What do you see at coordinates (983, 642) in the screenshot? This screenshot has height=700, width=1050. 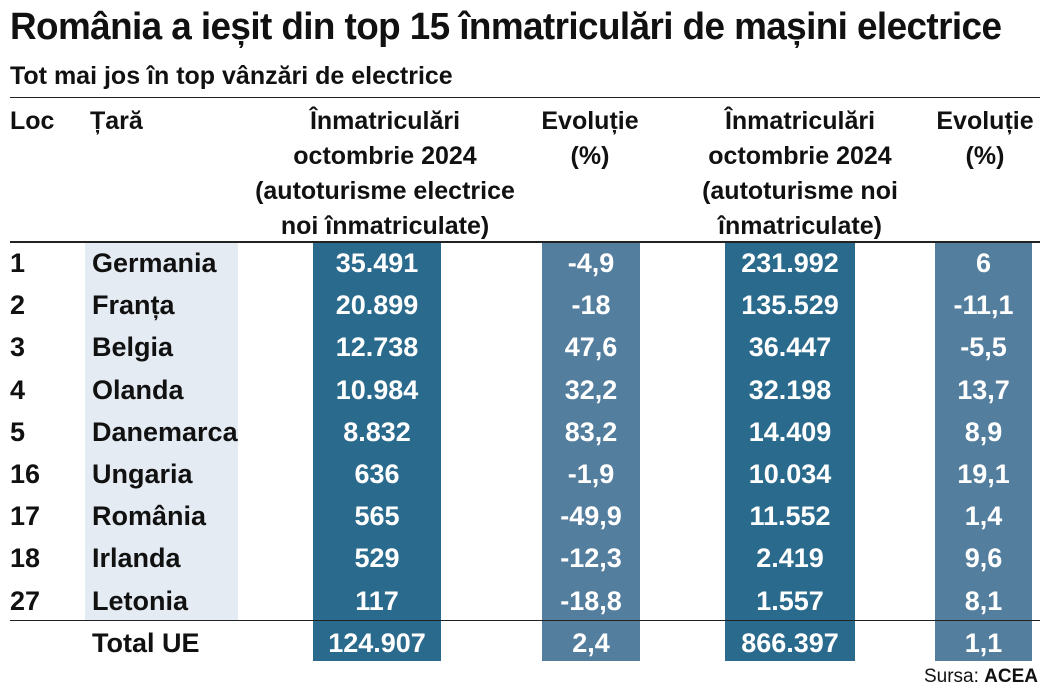 I see `all-change-cell: 1,1` at bounding box center [983, 642].